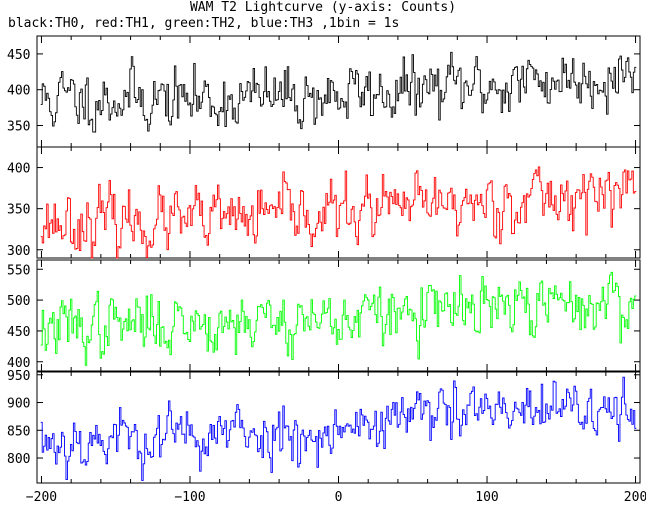  What do you see at coordinates (18, 459) in the screenshot?
I see `y-tick-label: 800` at bounding box center [18, 459].